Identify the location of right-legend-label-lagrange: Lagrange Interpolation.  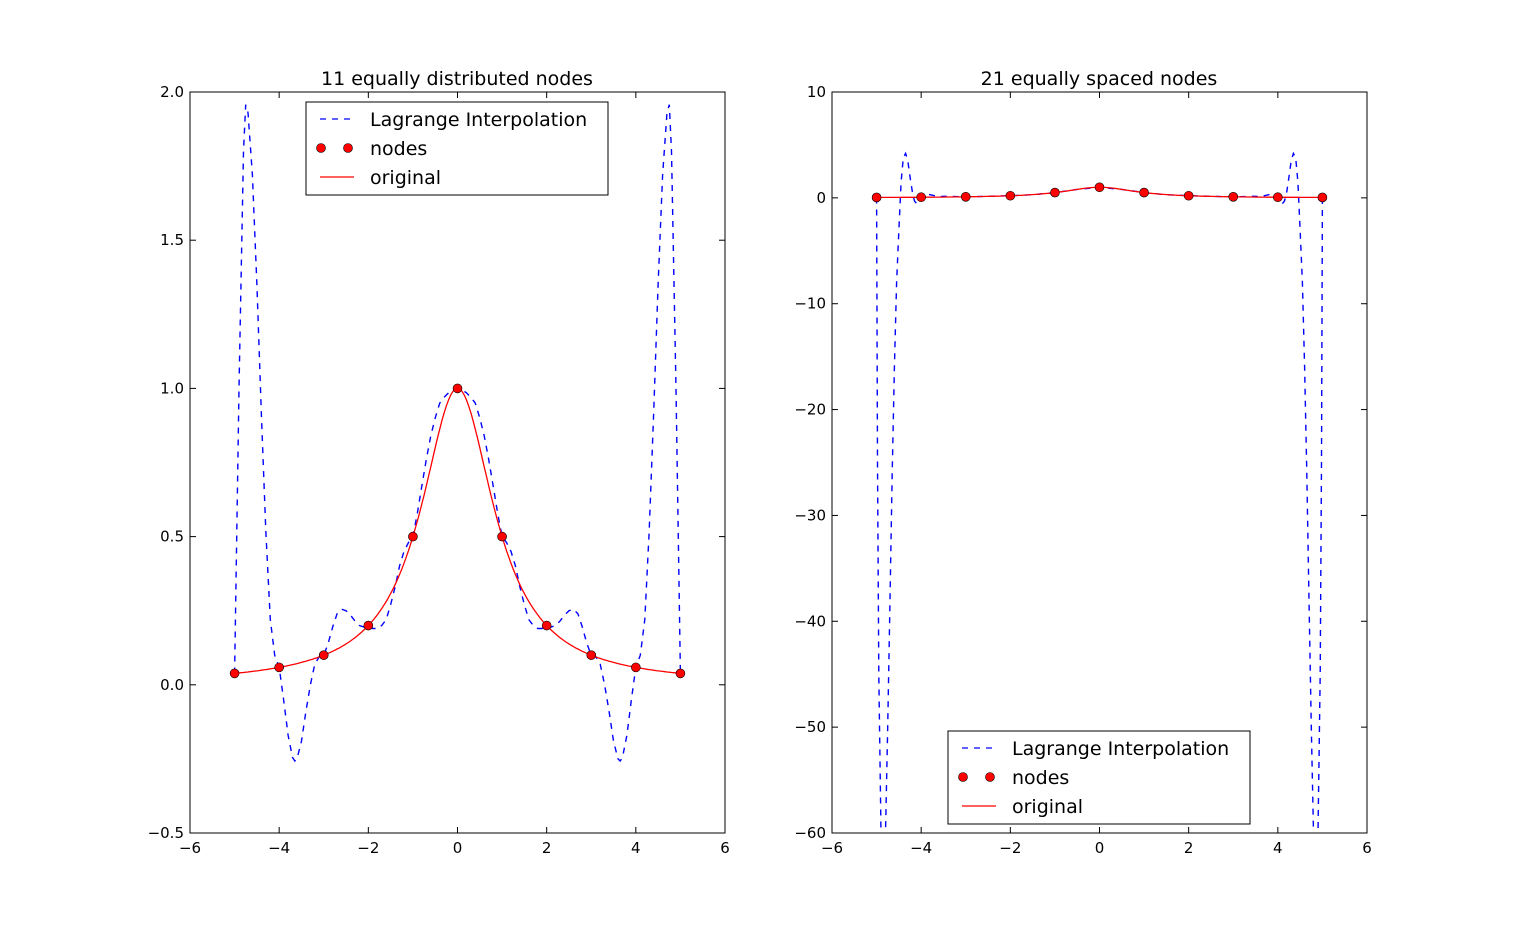
(1120, 749).